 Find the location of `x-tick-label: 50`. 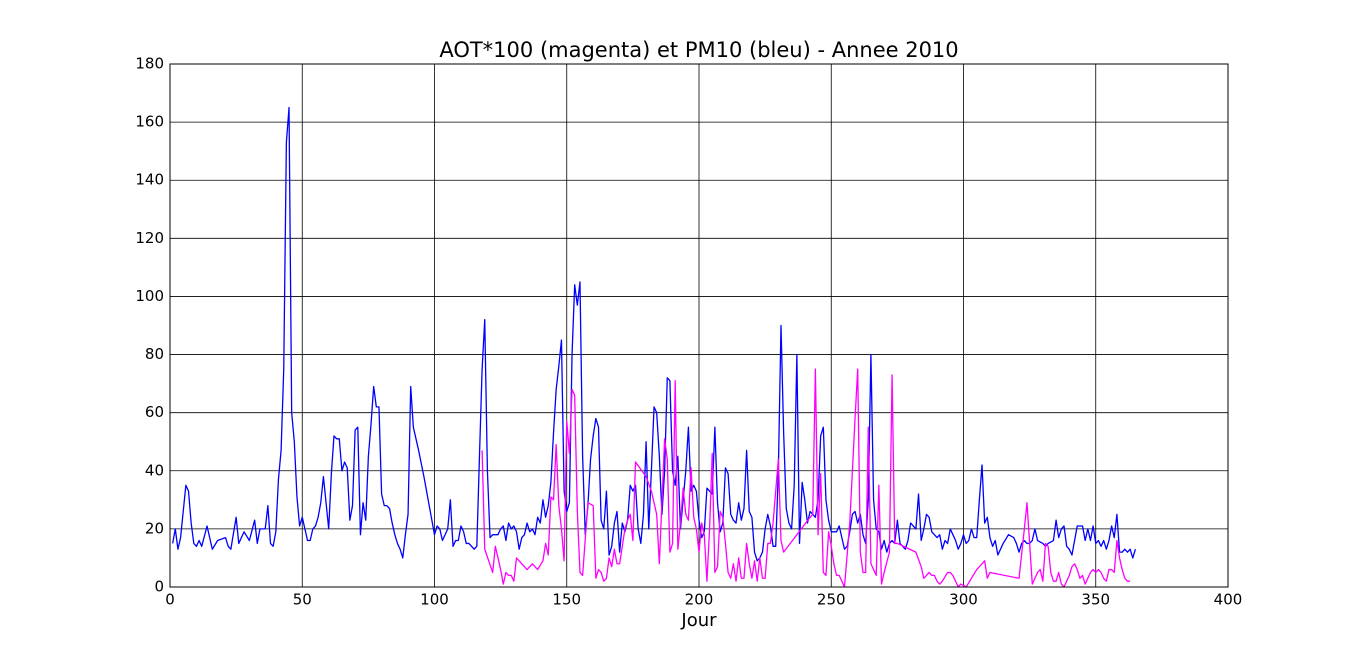

x-tick-label: 50 is located at coordinates (302, 600).